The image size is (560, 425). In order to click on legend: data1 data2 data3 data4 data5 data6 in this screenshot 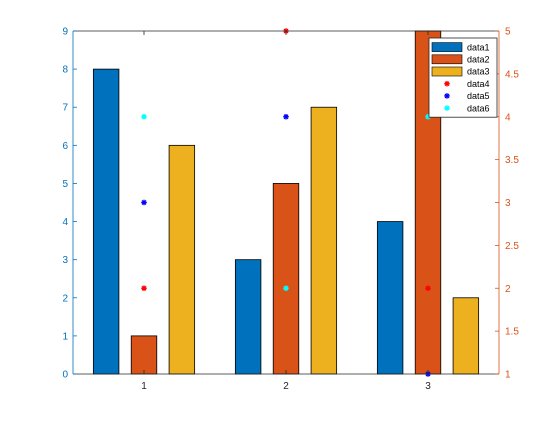, I will do `click(463, 77)`.